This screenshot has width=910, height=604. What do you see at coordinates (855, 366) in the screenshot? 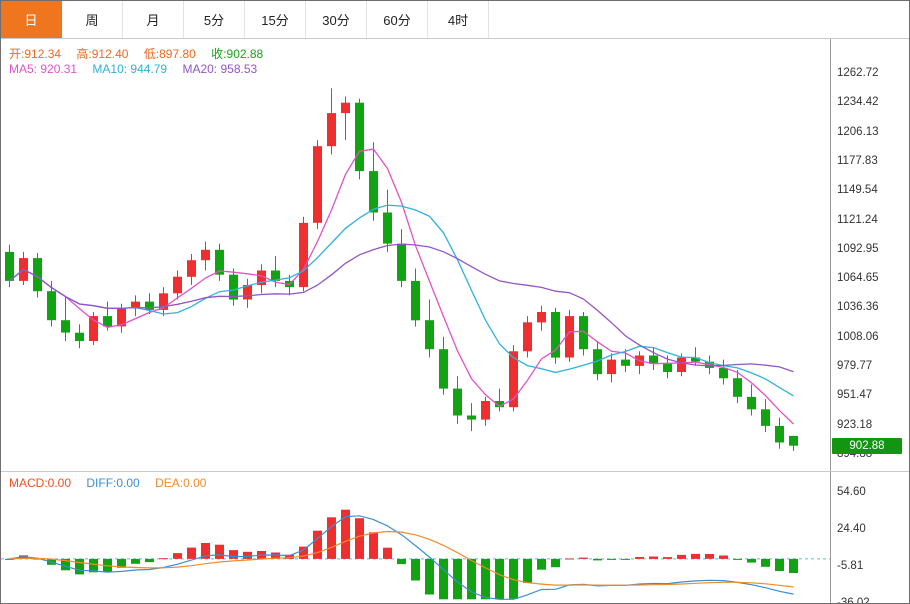
I see `price-axis-tick: 979.77` at bounding box center [855, 366].